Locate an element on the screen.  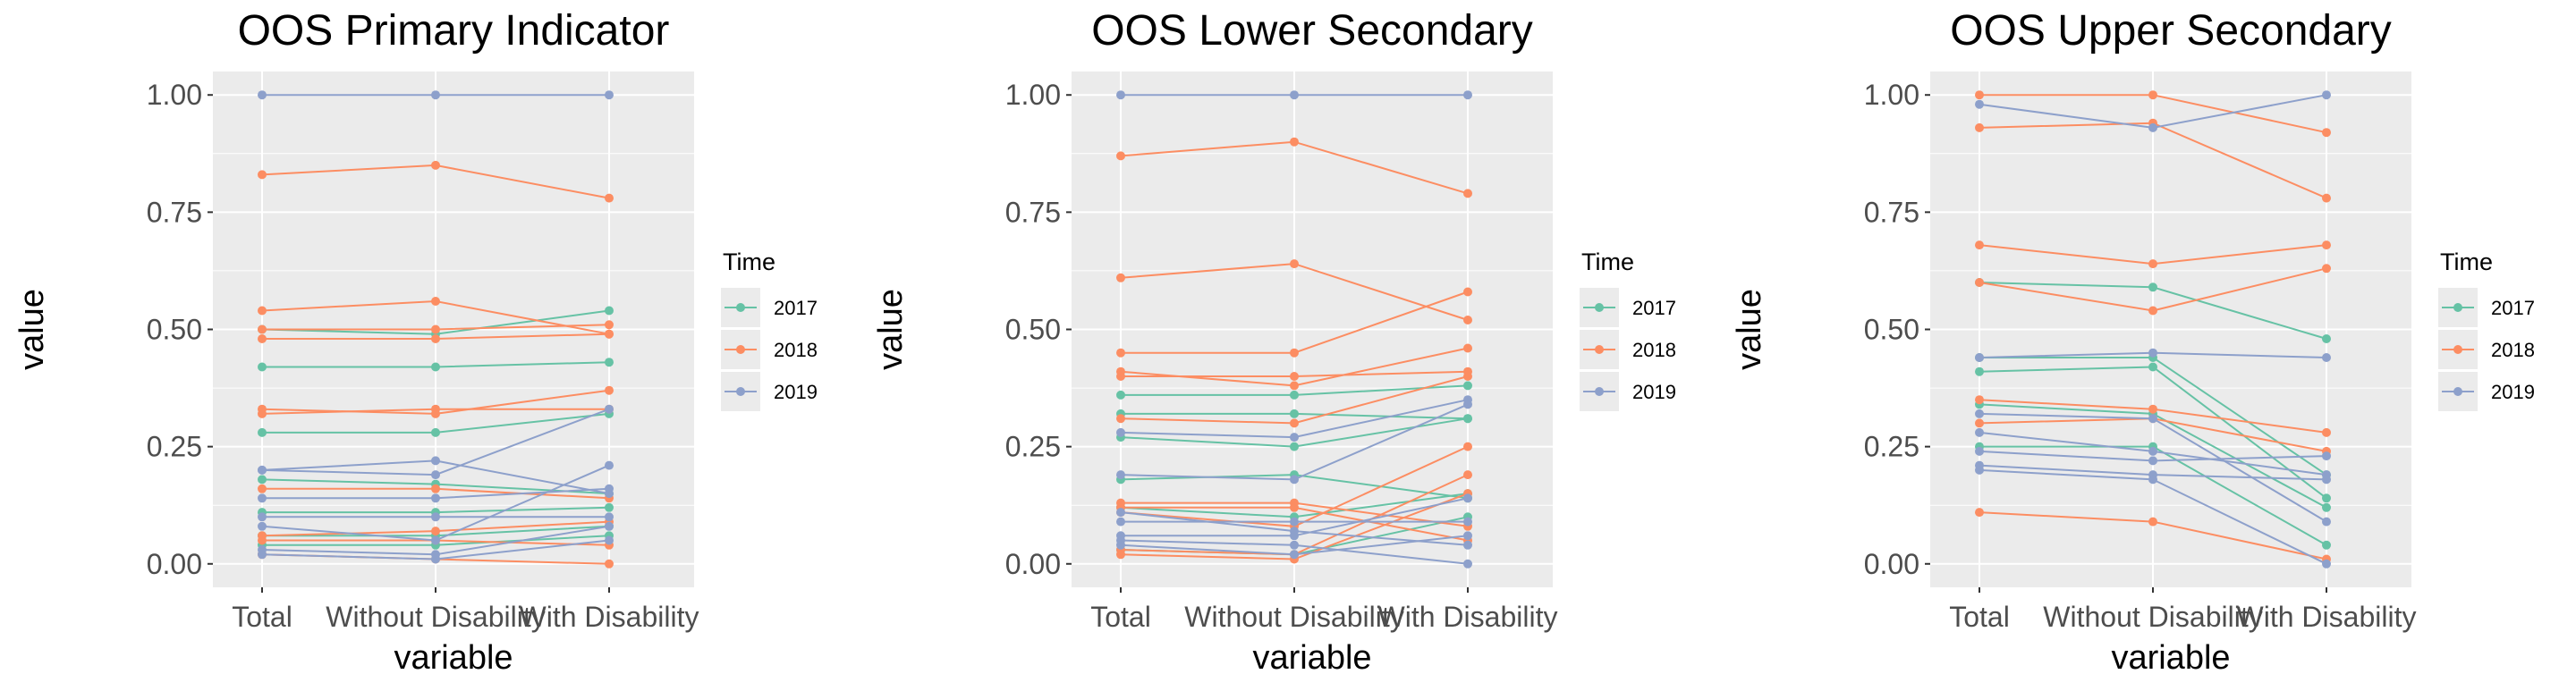
y-tick-label: 0.25 is located at coordinates (1891, 447).